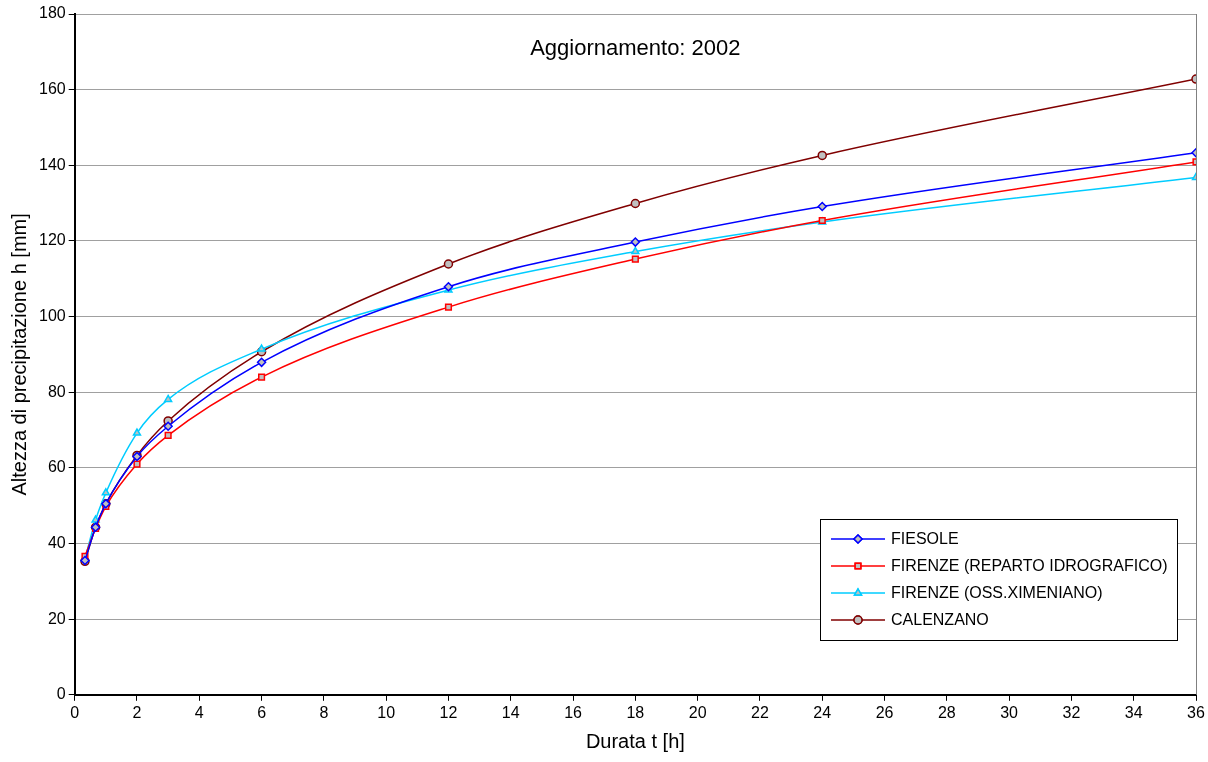  I want to click on x-tick-label: 30, so click(1009, 712).